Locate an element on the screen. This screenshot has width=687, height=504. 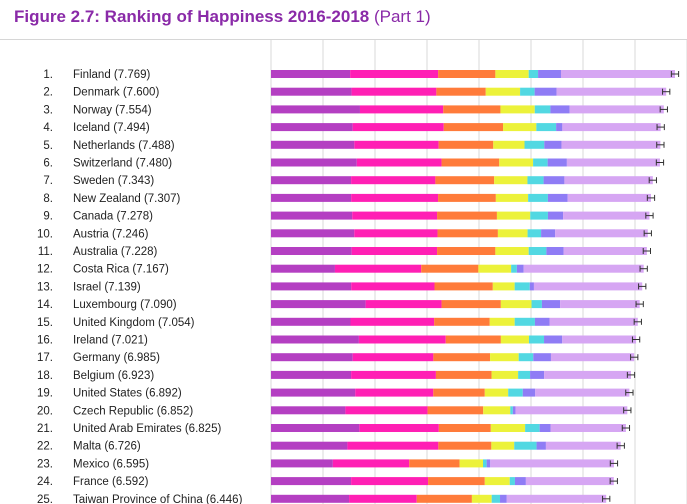
rank-label: 5. is located at coordinates (48, 146).